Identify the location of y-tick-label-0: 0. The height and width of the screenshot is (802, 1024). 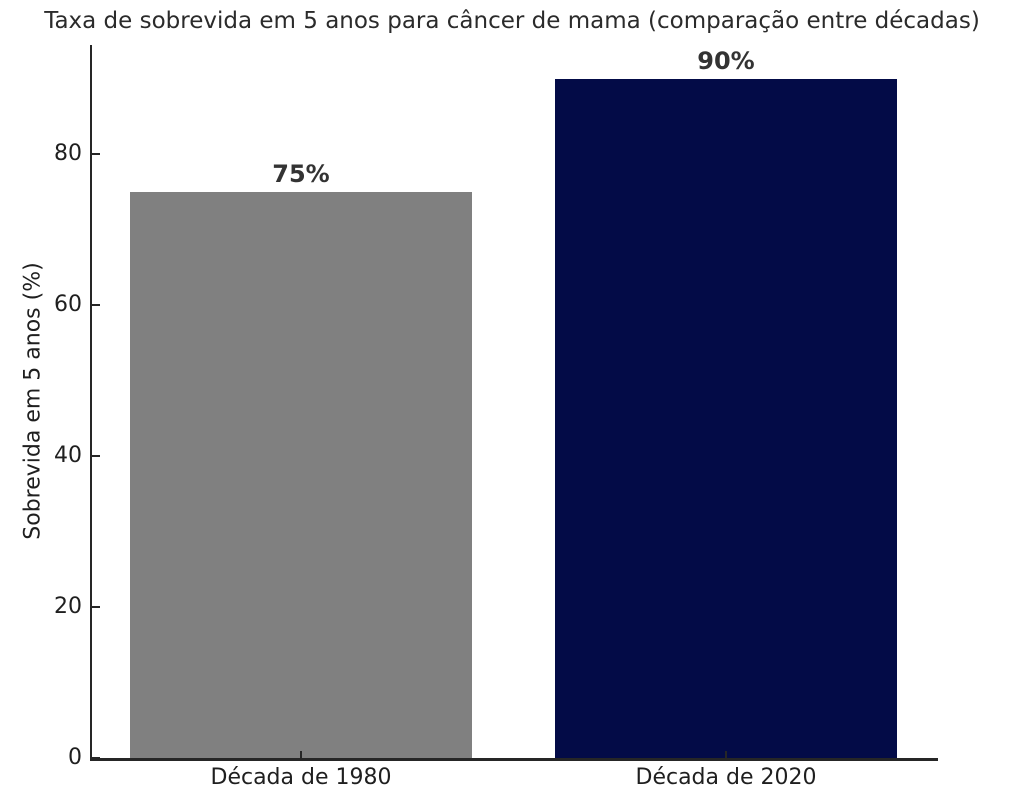
(75, 757).